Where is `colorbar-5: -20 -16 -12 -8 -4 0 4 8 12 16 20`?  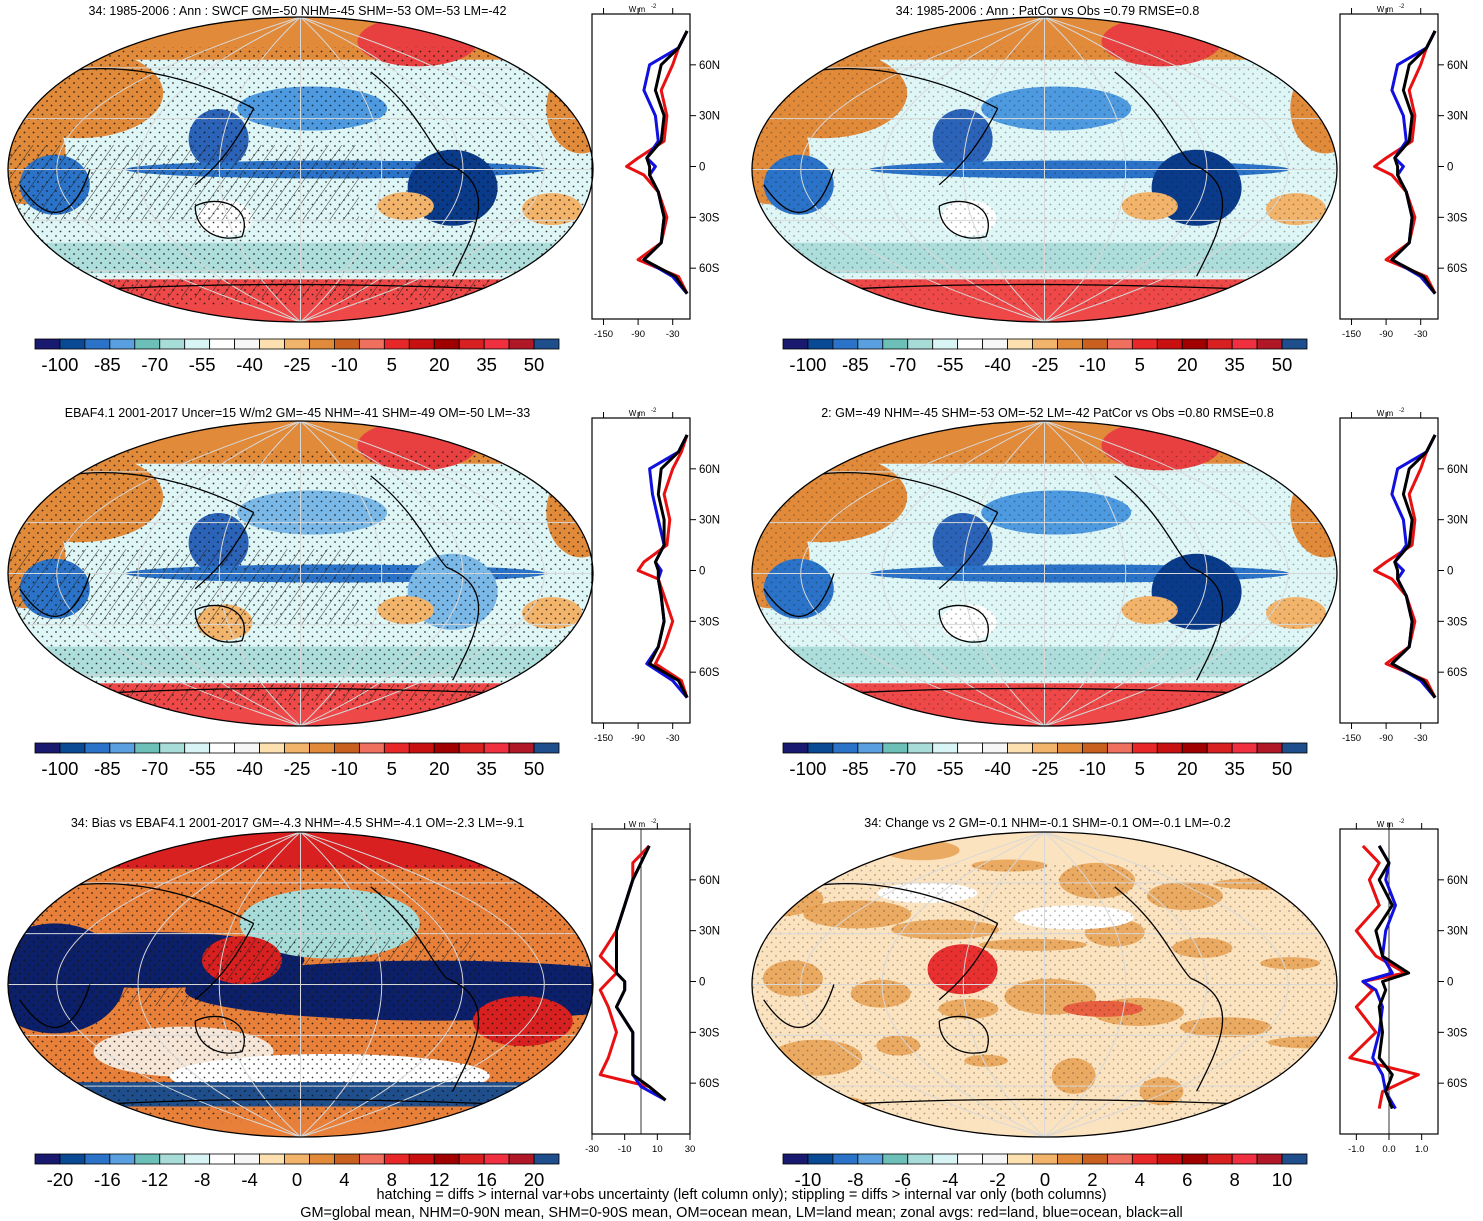
colorbar-5: -20 -16 -12 -8 -4 0 4 8 12 16 20 is located at coordinates (297, 1171).